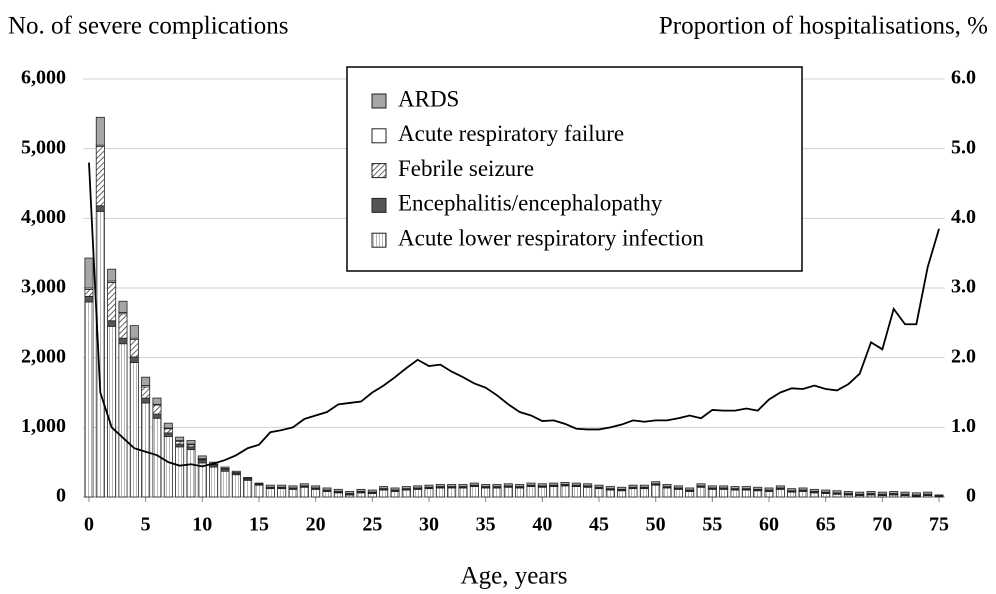 The width and height of the screenshot is (996, 594). I want to click on y-tick-label: 6,000, so click(43, 78).